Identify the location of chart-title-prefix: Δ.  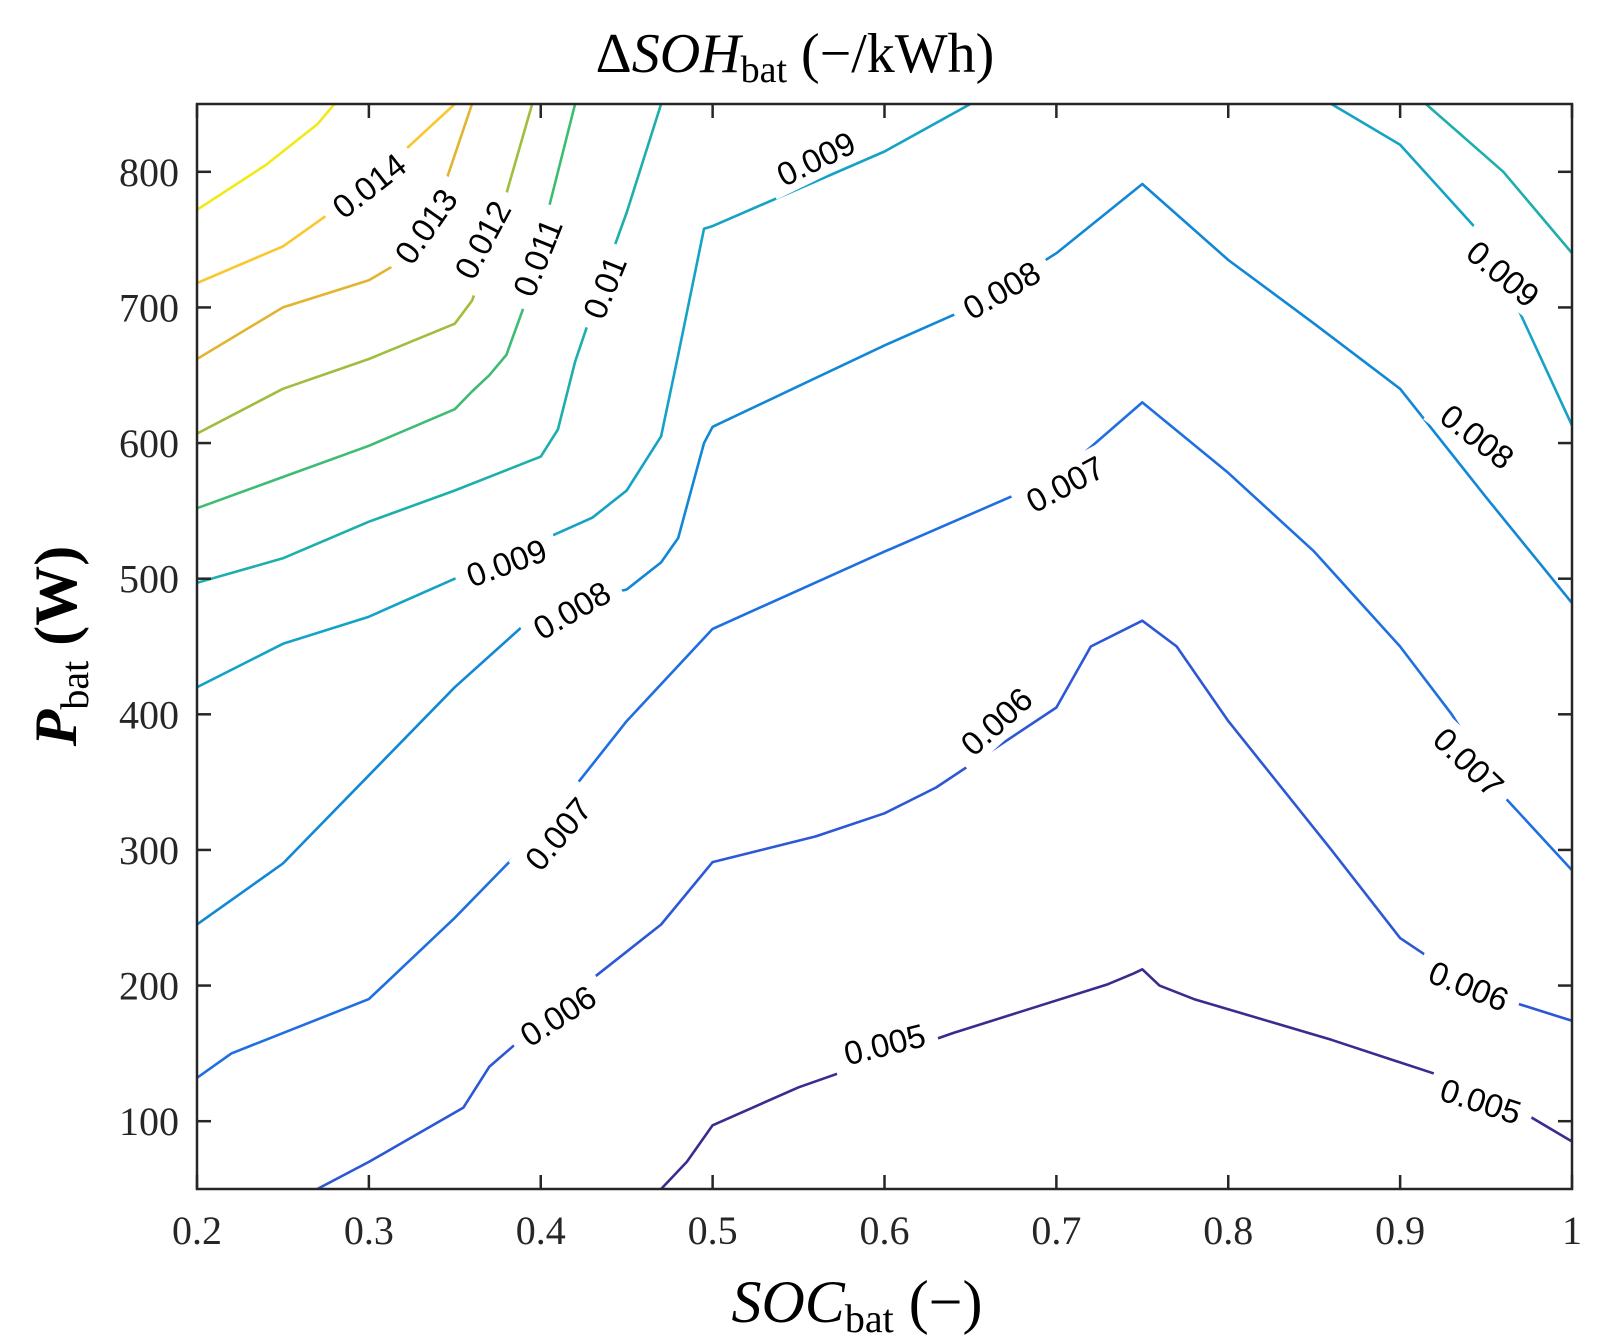
(614, 54).